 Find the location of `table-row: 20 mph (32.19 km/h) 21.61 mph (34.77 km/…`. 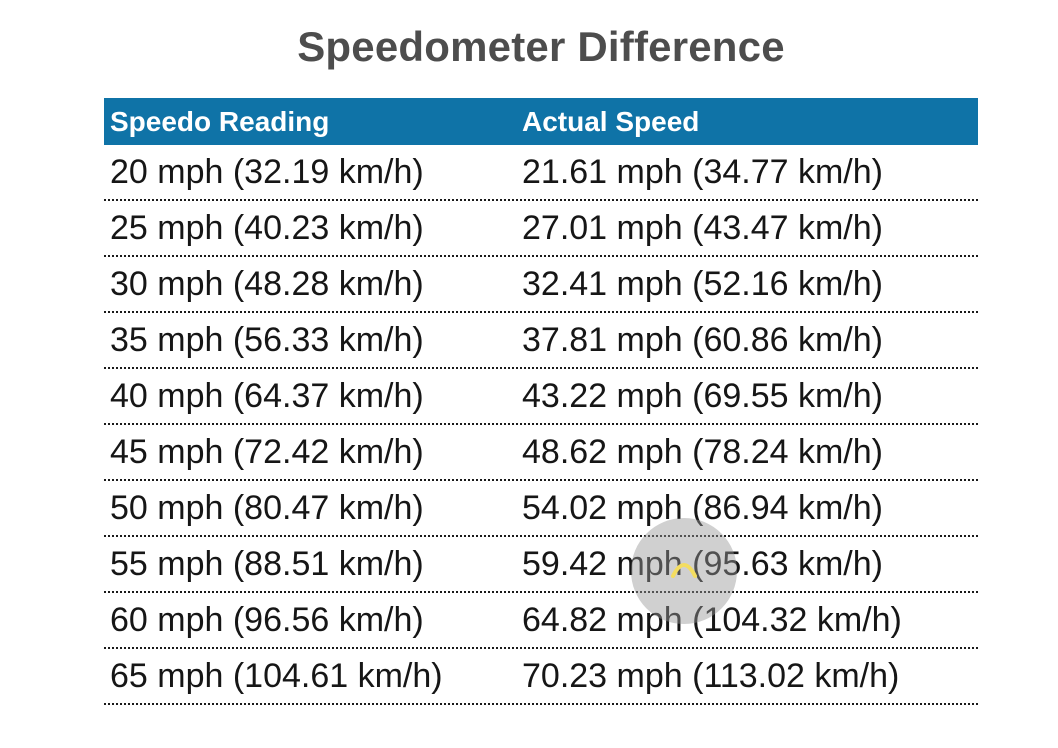

table-row: 20 mph (32.19 km/h) 21.61 mph (34.77 km/… is located at coordinates (541, 173).